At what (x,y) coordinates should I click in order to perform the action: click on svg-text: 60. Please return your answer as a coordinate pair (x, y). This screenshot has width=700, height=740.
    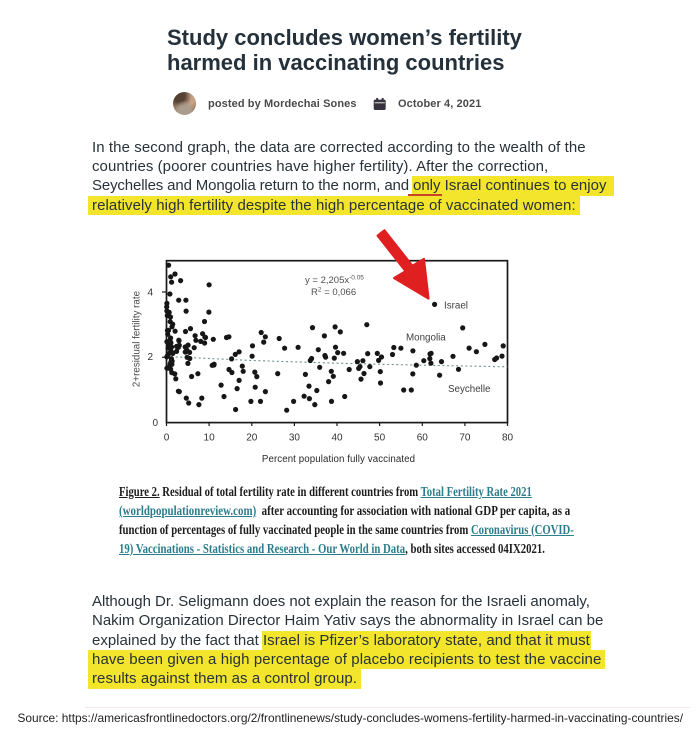
    Looking at the image, I should click on (423, 438).